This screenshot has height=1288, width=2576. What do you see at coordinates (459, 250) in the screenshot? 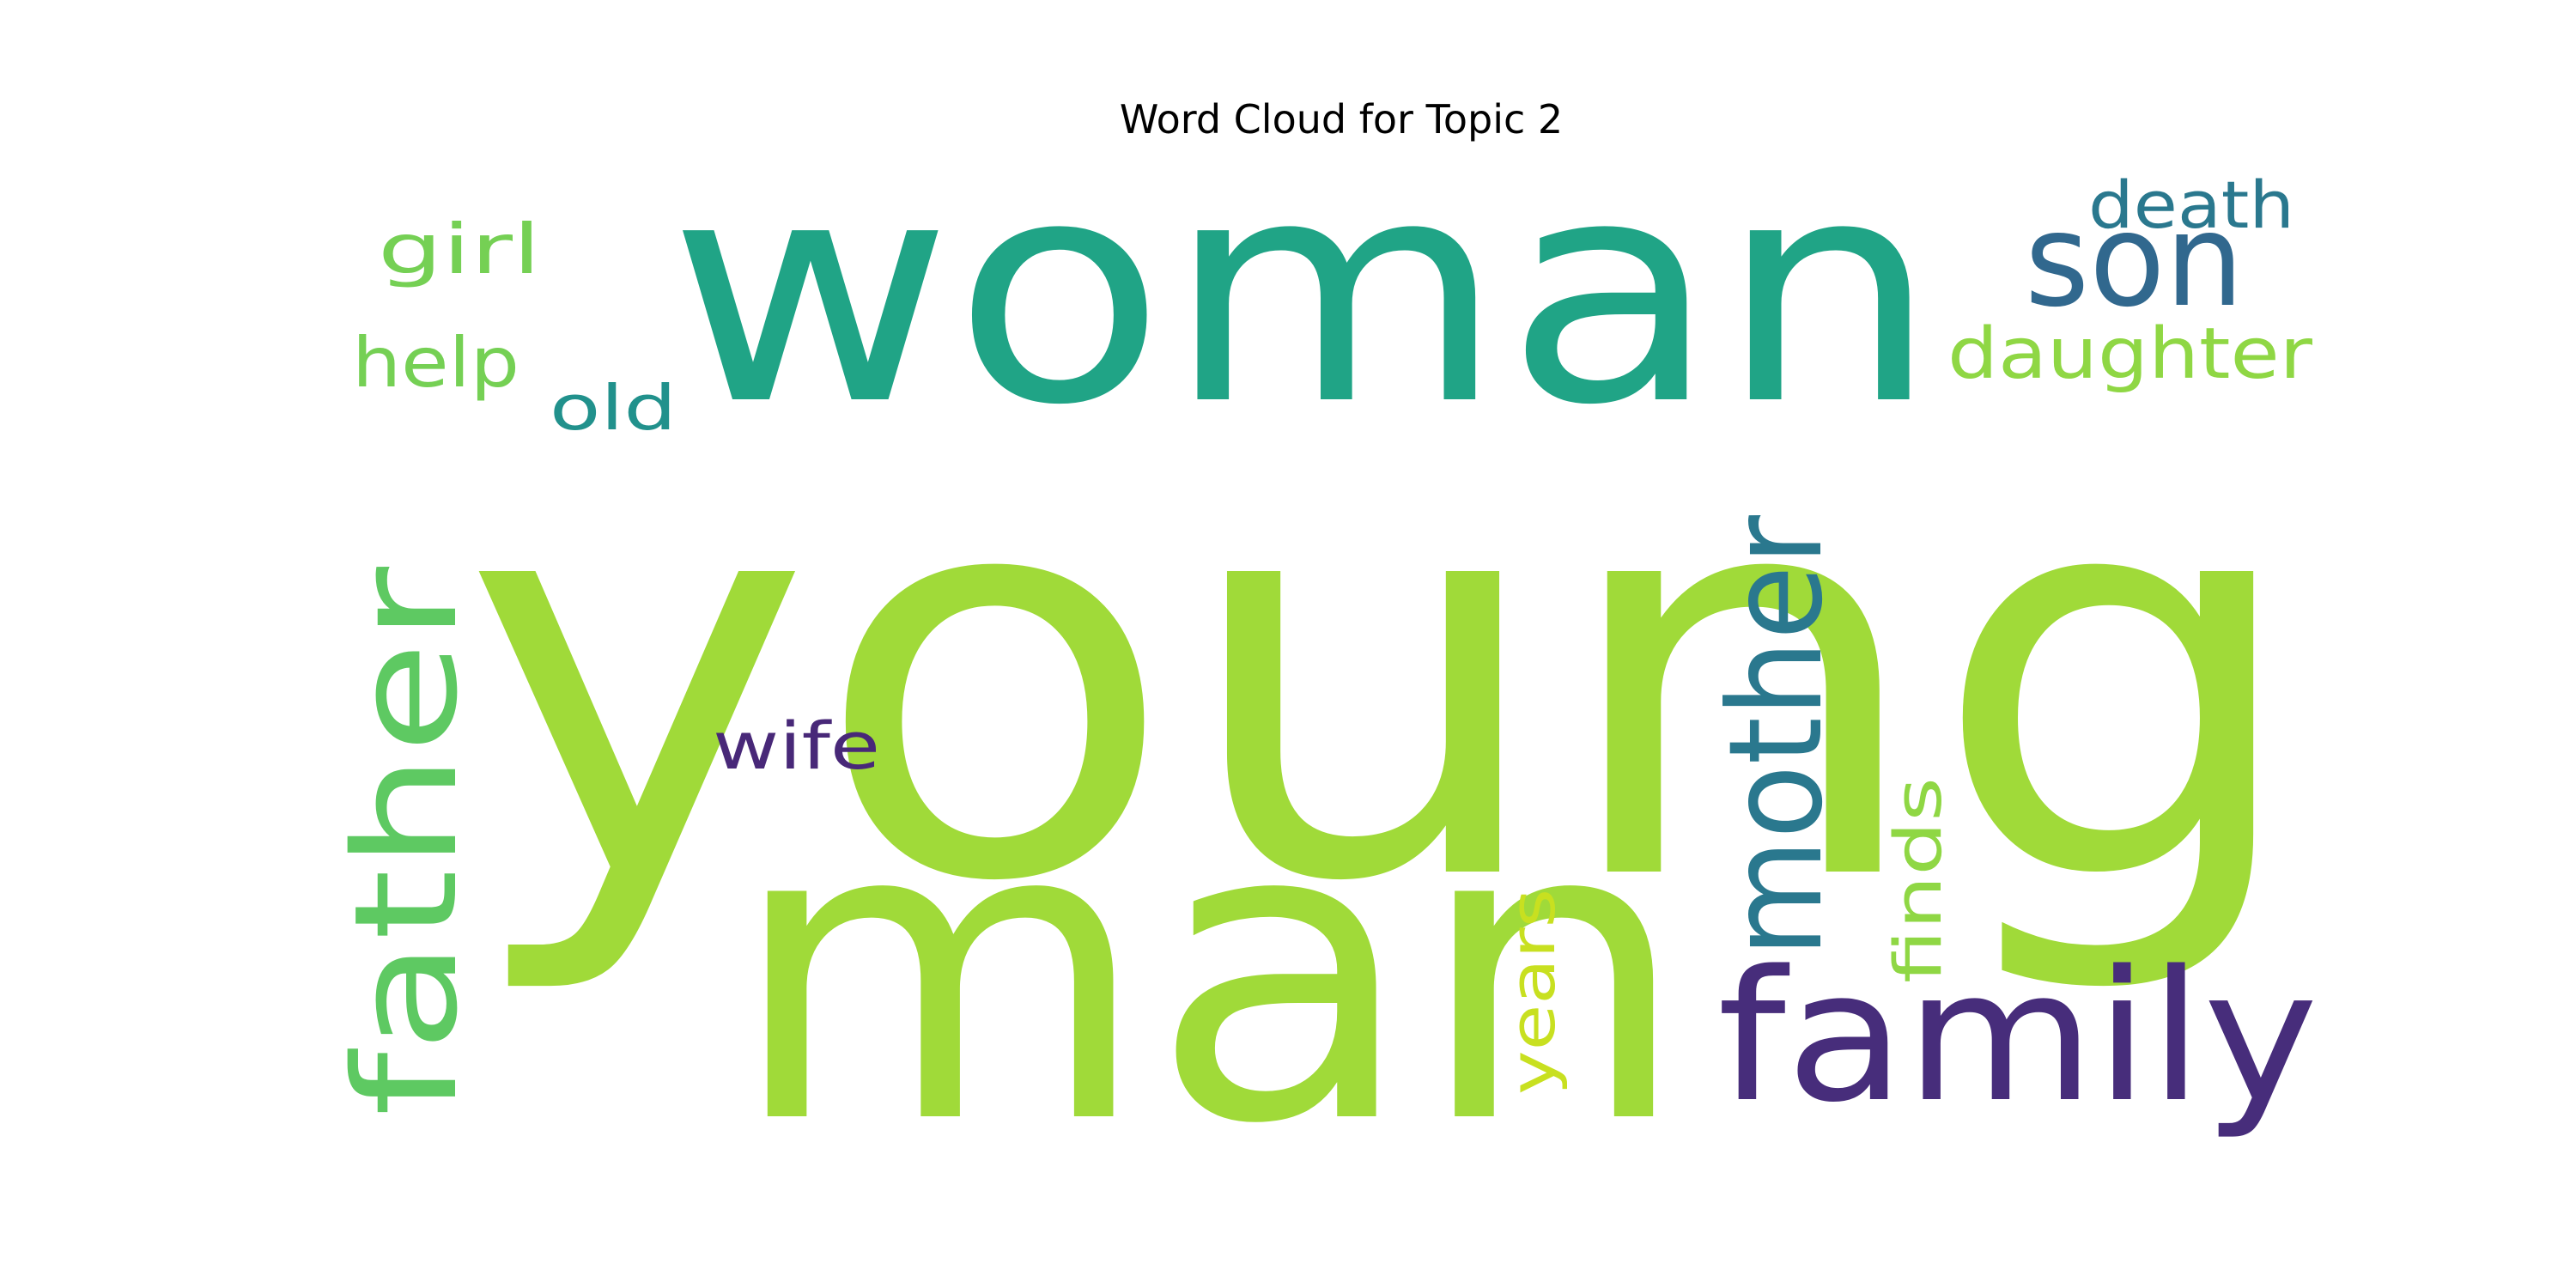
I see `word-girl: girl` at bounding box center [459, 250].